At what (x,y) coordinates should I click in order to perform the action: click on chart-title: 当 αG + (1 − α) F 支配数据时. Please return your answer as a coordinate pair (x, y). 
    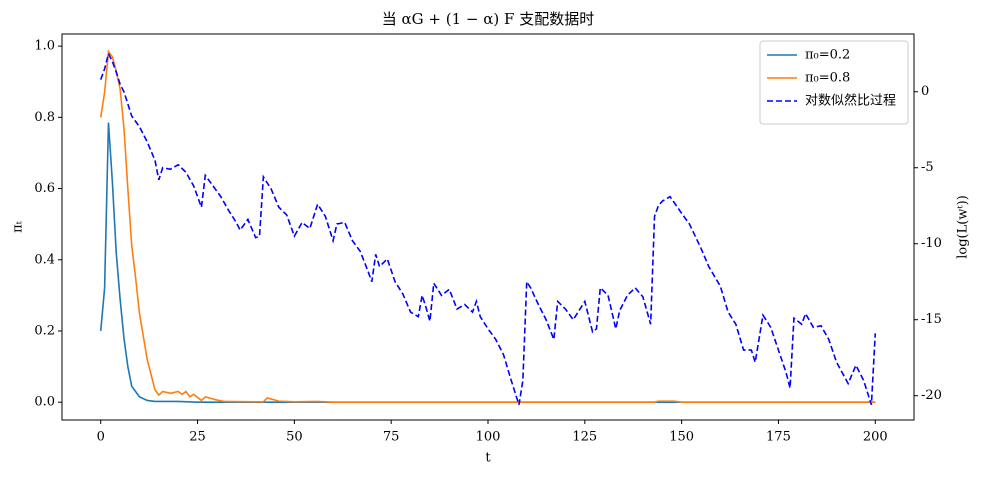
    Looking at the image, I should click on (488, 19).